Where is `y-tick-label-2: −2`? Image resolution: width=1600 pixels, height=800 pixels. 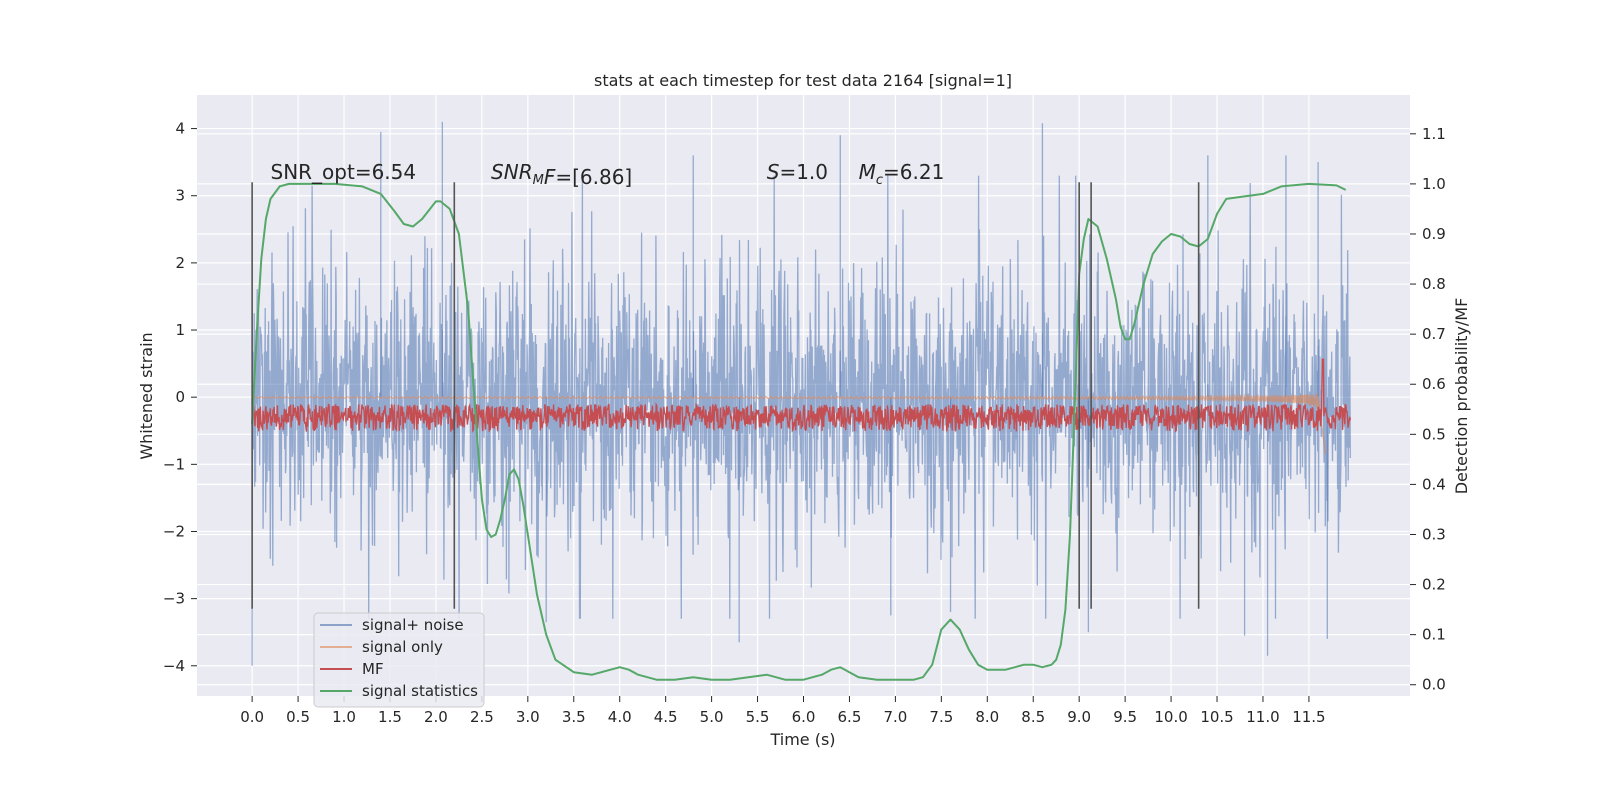 y-tick-label-2: −2 is located at coordinates (174, 531).